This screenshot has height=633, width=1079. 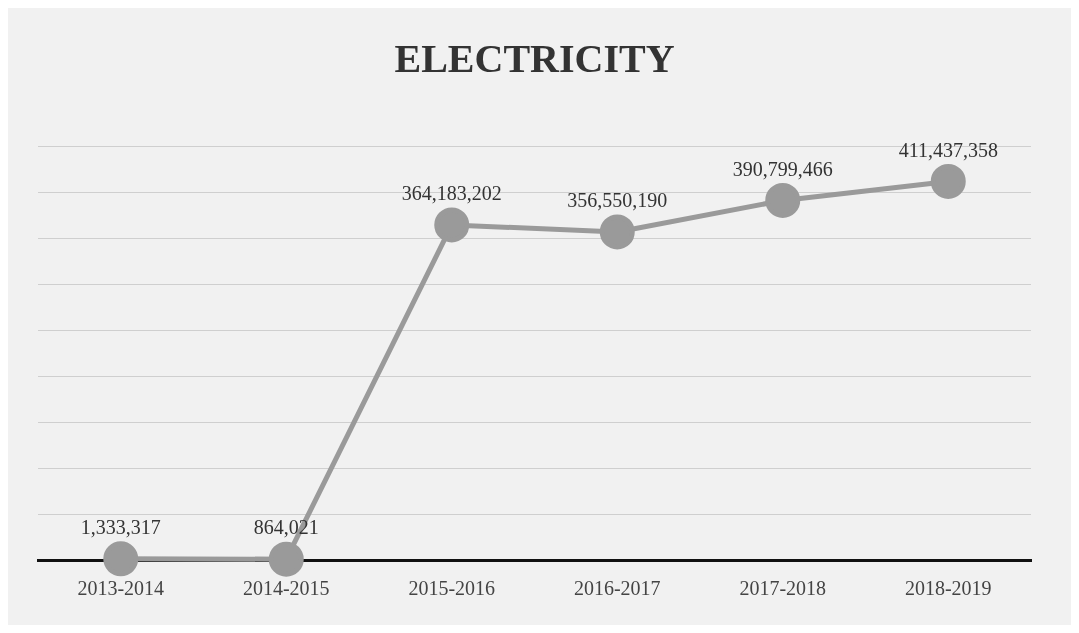 I want to click on chart-title: ELECTRICITY, so click(x=534, y=59).